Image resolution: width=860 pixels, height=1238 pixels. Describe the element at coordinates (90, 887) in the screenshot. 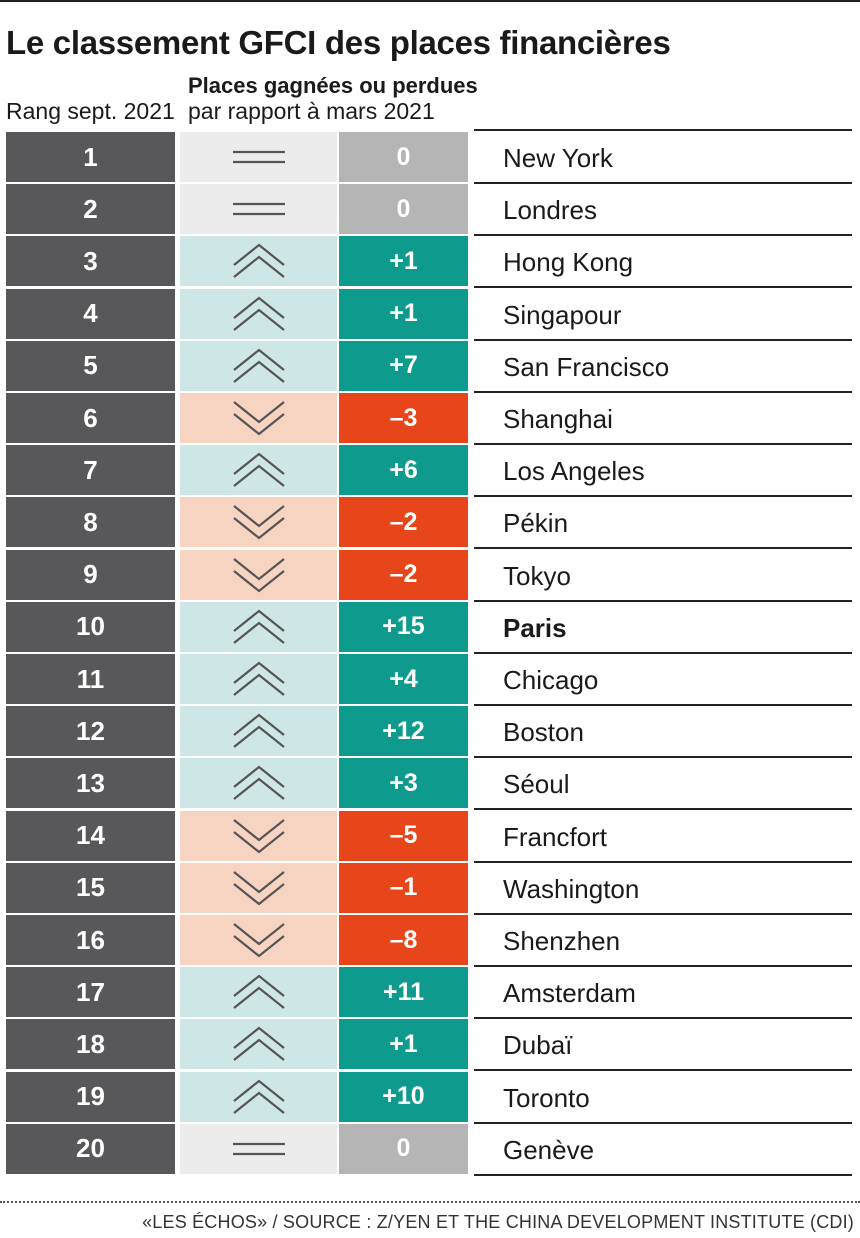

I see `rank-cell: 15` at that location.